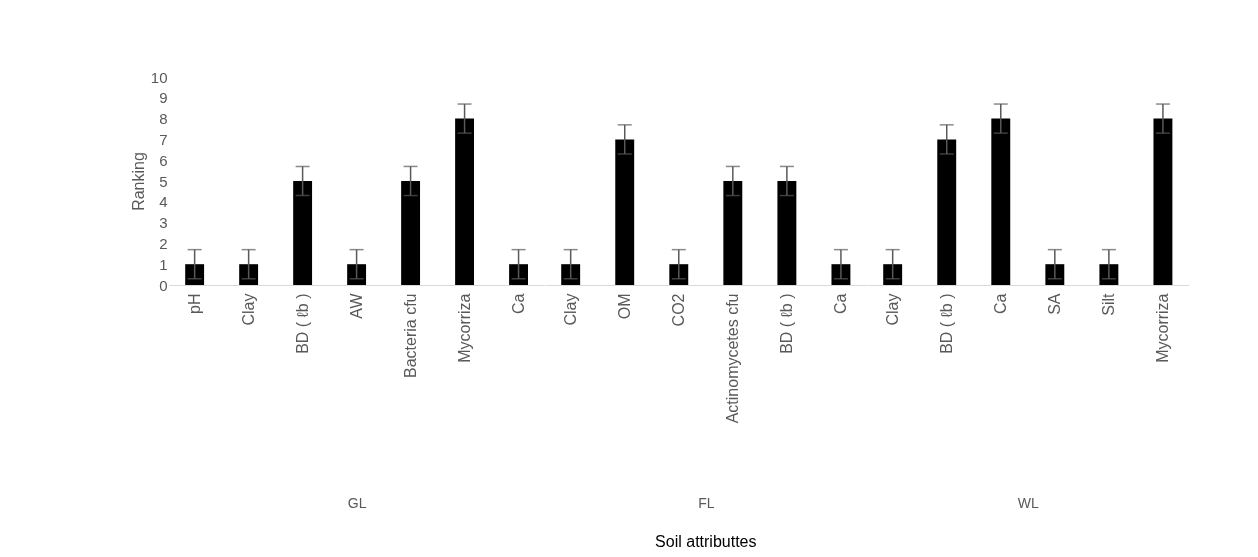 The image size is (1258, 557). What do you see at coordinates (138, 181) in the screenshot?
I see `y-axis-title: Ranking` at bounding box center [138, 181].